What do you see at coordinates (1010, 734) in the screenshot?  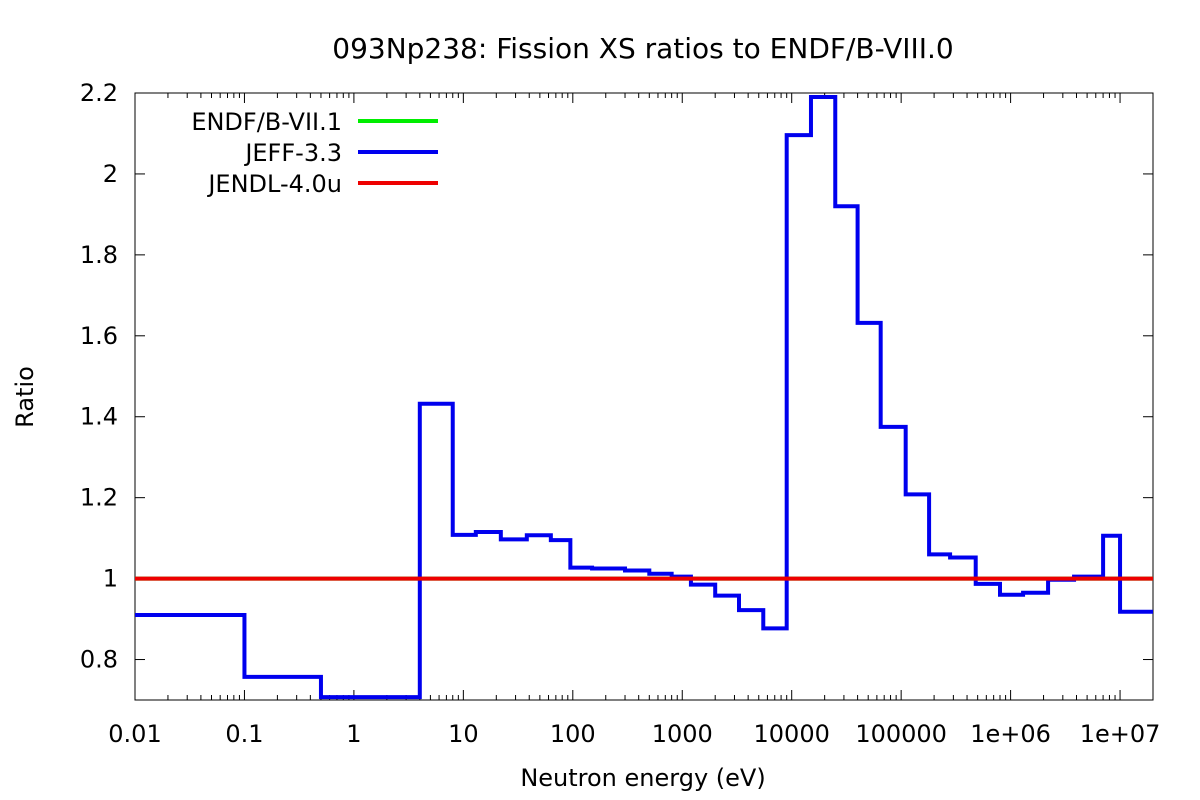 I see `x-tick-label: 1e+06` at bounding box center [1010, 734].